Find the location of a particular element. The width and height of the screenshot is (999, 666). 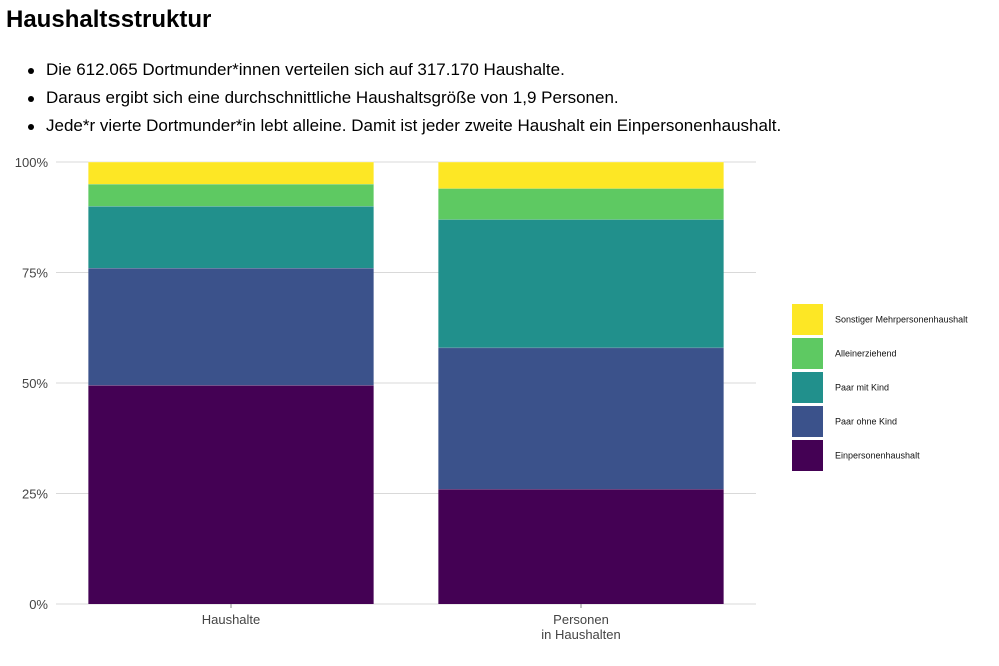

y-axis-tick-labels: 0% 25% 50% 75% 100% is located at coordinates (32, 383).